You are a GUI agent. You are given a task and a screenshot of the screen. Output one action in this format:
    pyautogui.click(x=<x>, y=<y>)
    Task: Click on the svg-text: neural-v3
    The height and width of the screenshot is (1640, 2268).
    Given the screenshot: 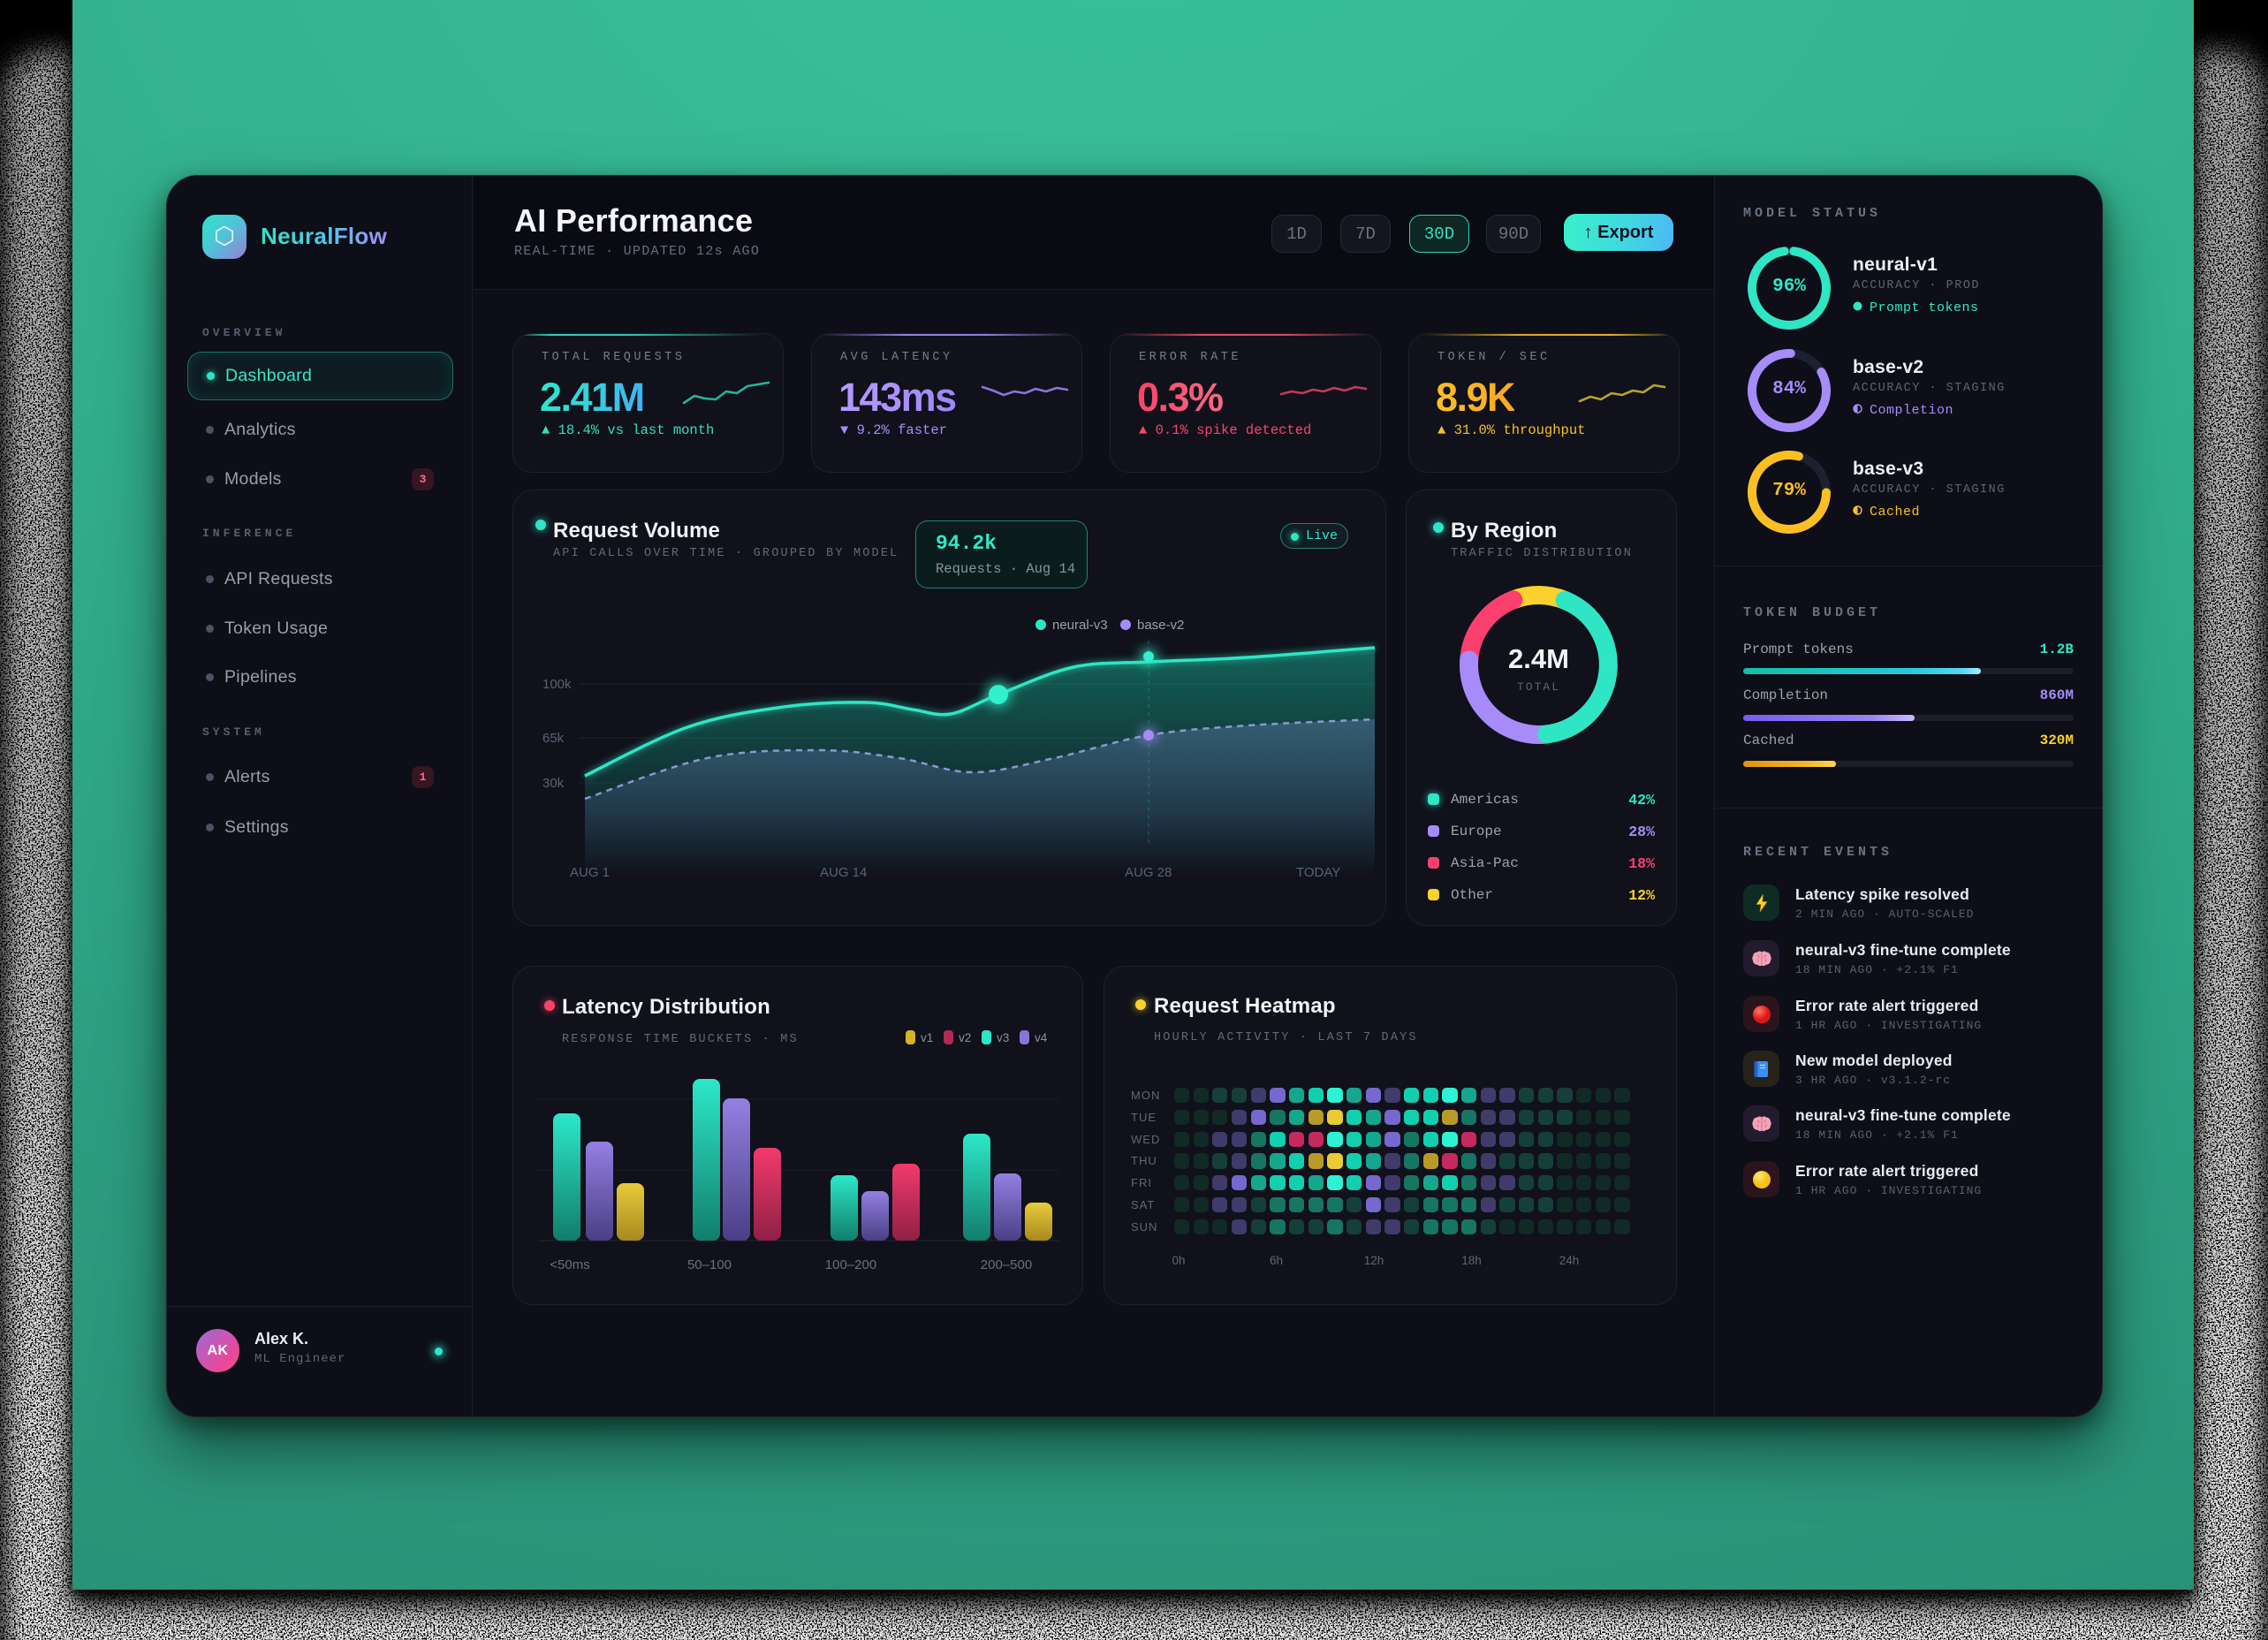 What is the action you would take?
    pyautogui.click(x=1080, y=625)
    